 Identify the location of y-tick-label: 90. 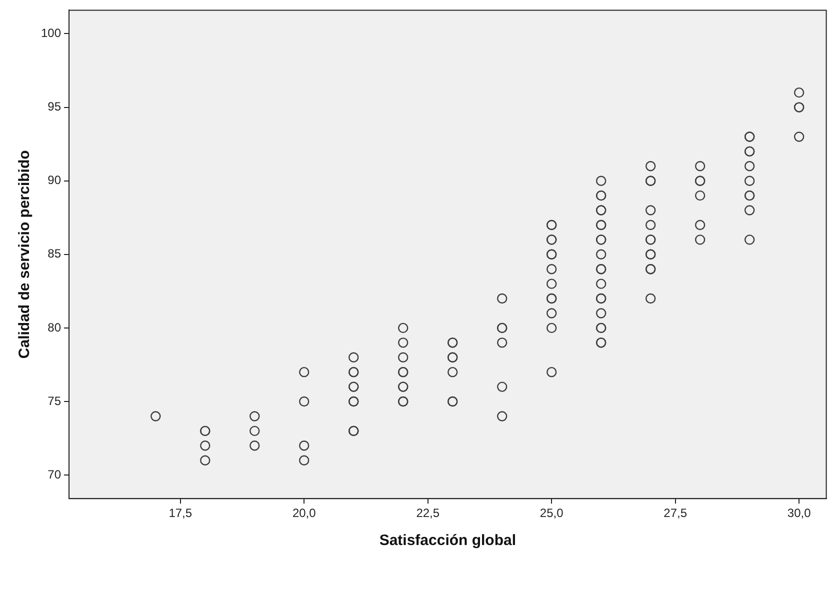
(55, 180).